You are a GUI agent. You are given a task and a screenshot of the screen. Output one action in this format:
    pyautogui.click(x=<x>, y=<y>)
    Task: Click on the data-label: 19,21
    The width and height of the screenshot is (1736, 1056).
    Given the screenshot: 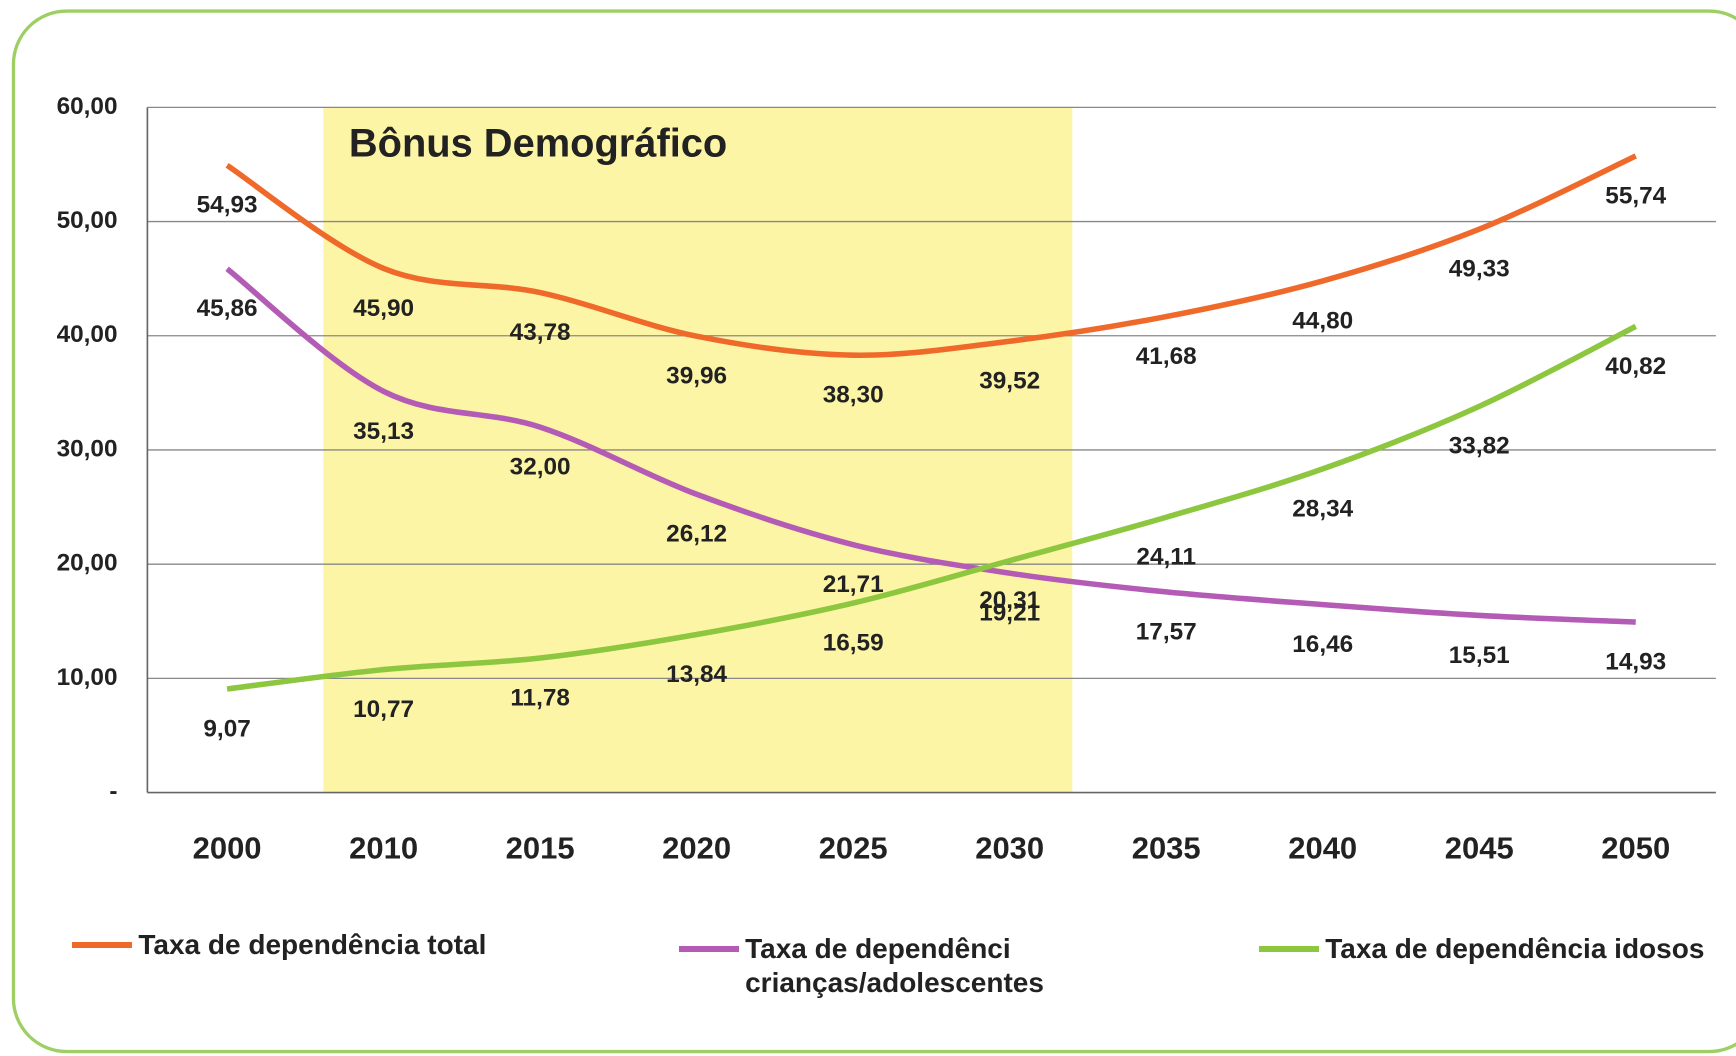 What is the action you would take?
    pyautogui.click(x=1009, y=613)
    